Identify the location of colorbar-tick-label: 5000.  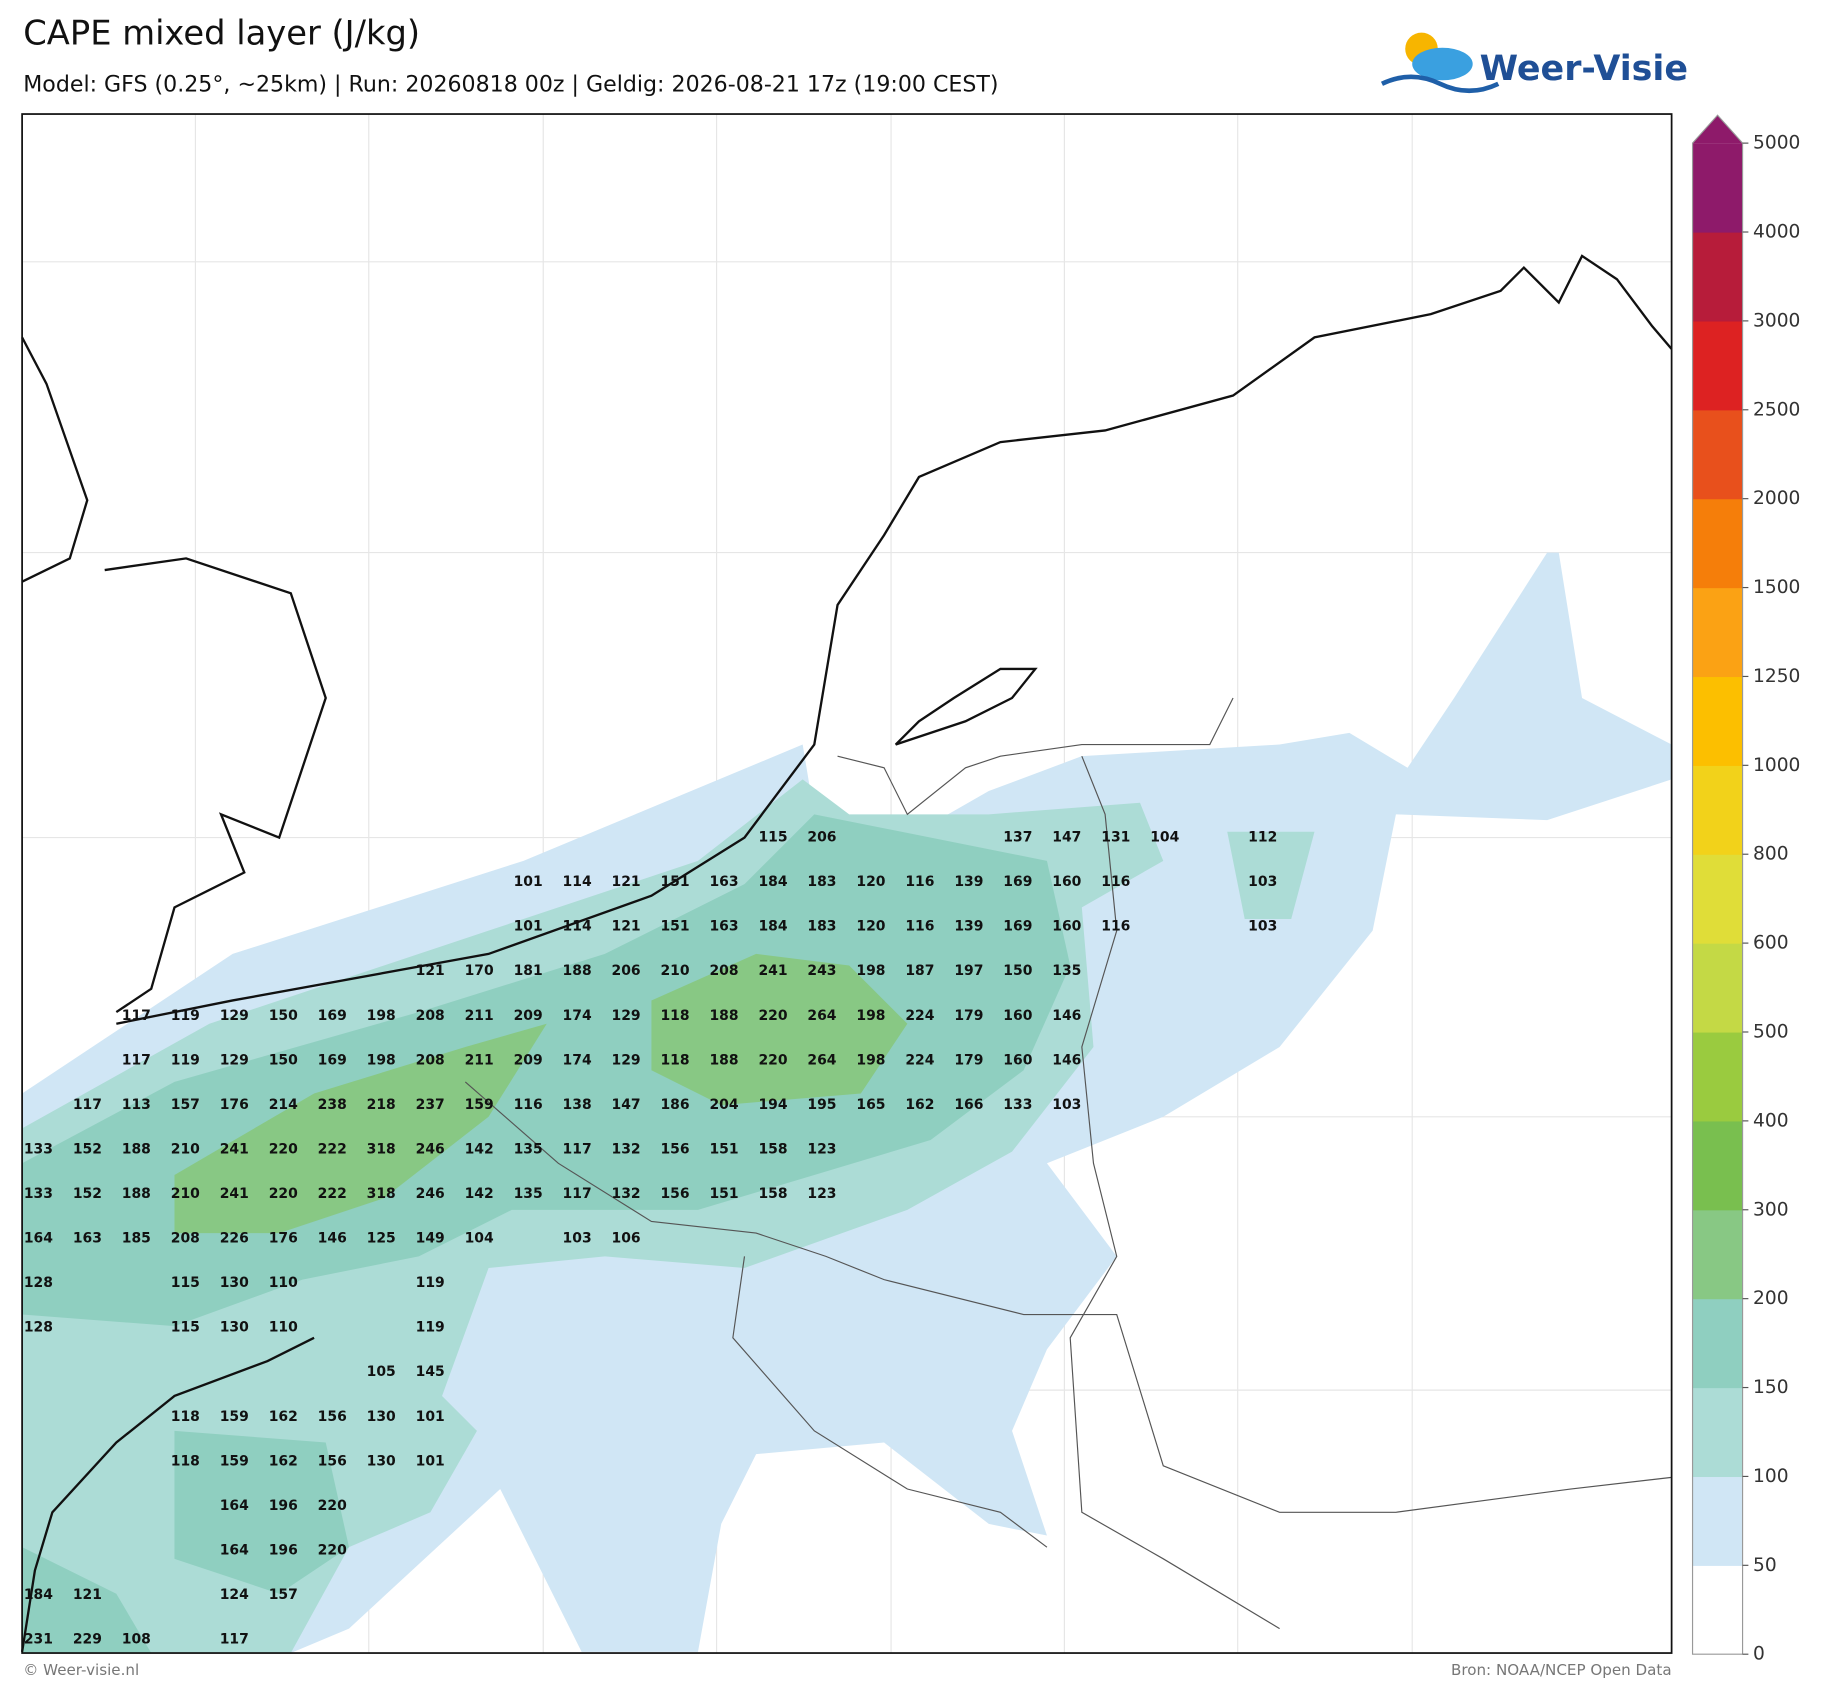
(1776, 143).